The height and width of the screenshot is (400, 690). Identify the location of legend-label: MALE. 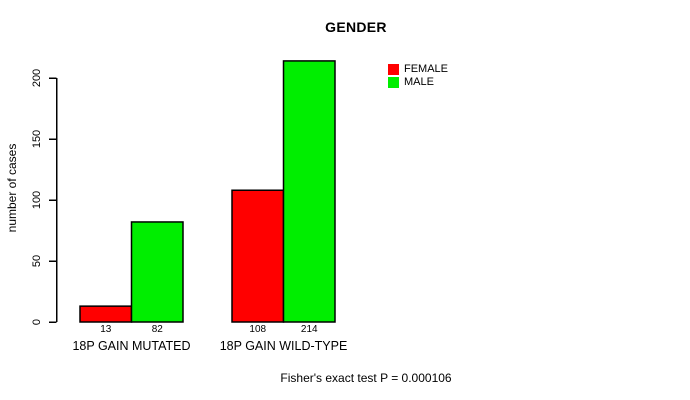
(419, 82).